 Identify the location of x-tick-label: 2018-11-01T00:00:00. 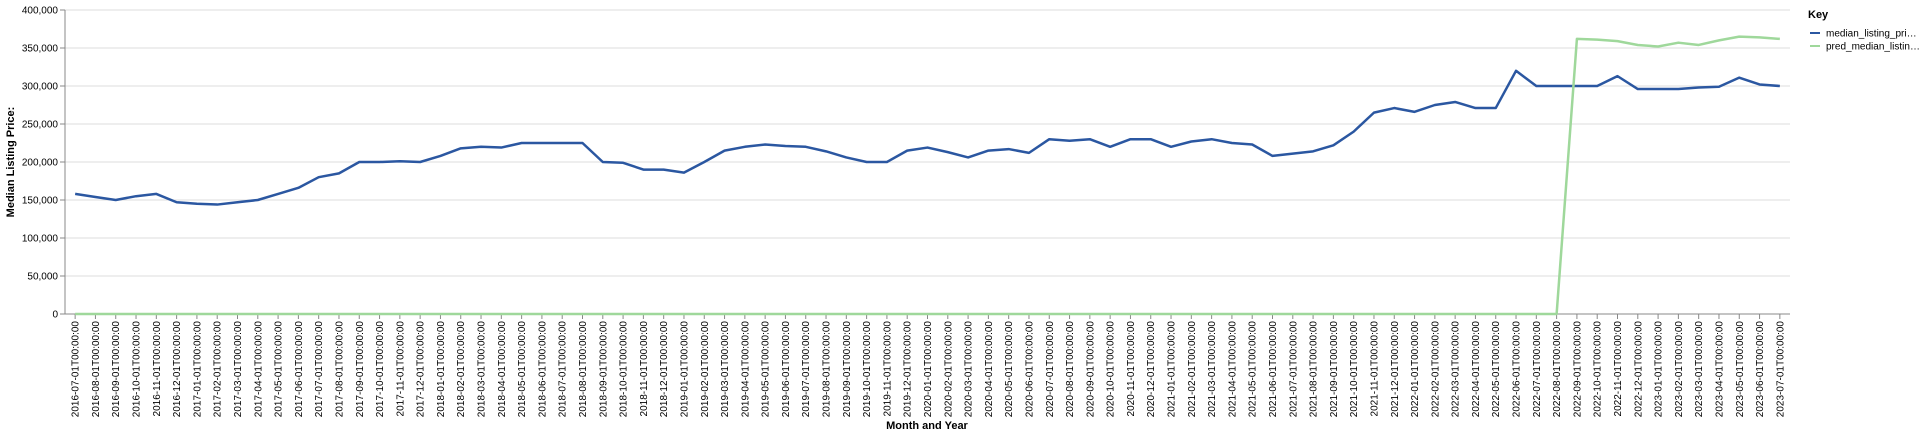
(644, 369).